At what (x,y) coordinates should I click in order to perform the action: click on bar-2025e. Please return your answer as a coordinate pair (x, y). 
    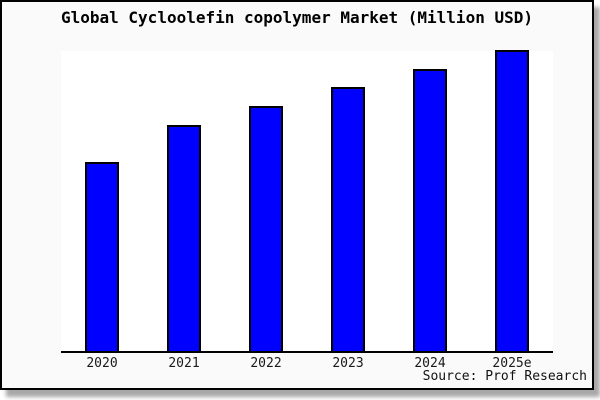
    Looking at the image, I should click on (512, 200).